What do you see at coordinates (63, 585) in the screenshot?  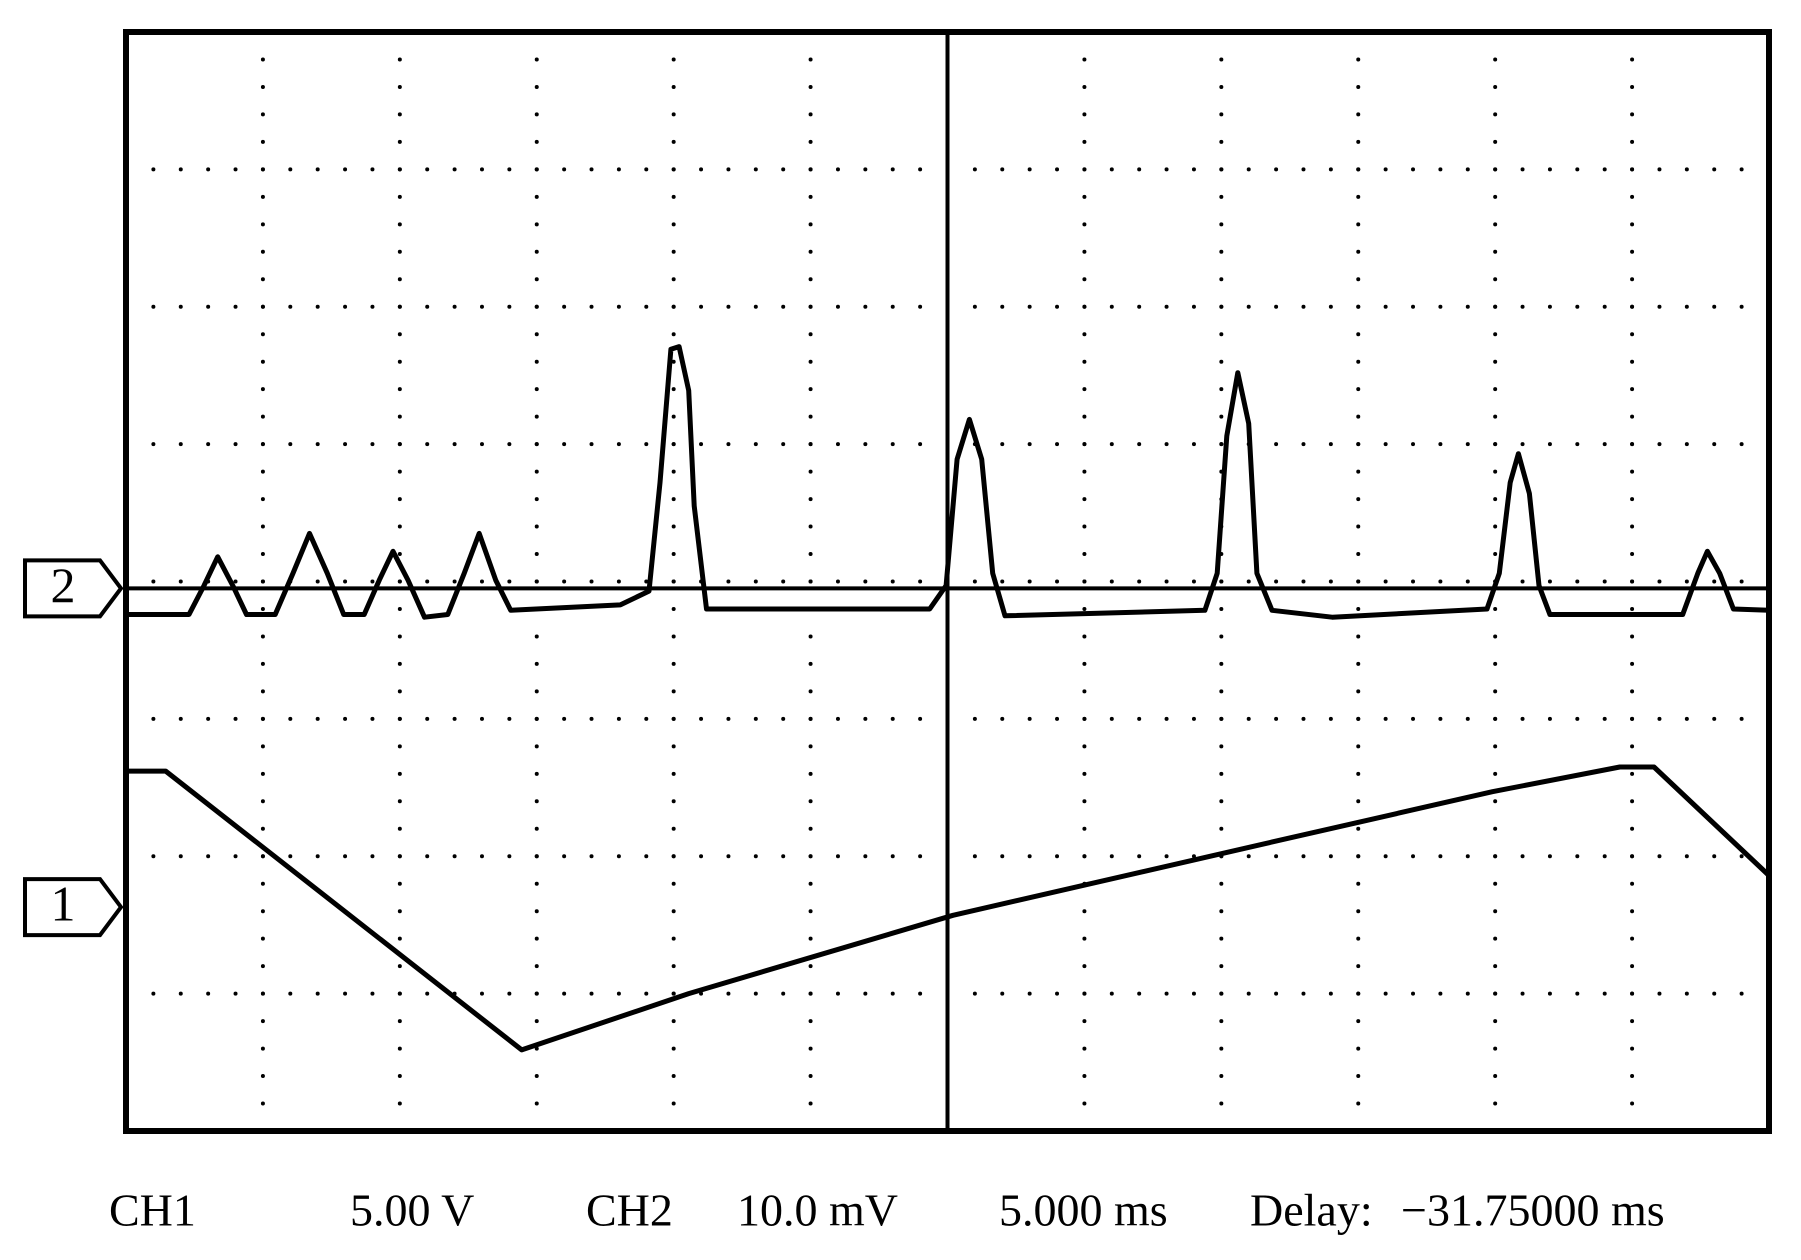 I see `channel-marker-label: 2` at bounding box center [63, 585].